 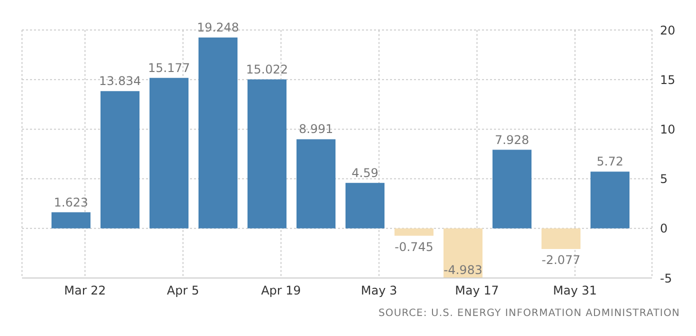 What do you see at coordinates (575, 291) in the screenshot?
I see `x-tick-label: May 31` at bounding box center [575, 291].